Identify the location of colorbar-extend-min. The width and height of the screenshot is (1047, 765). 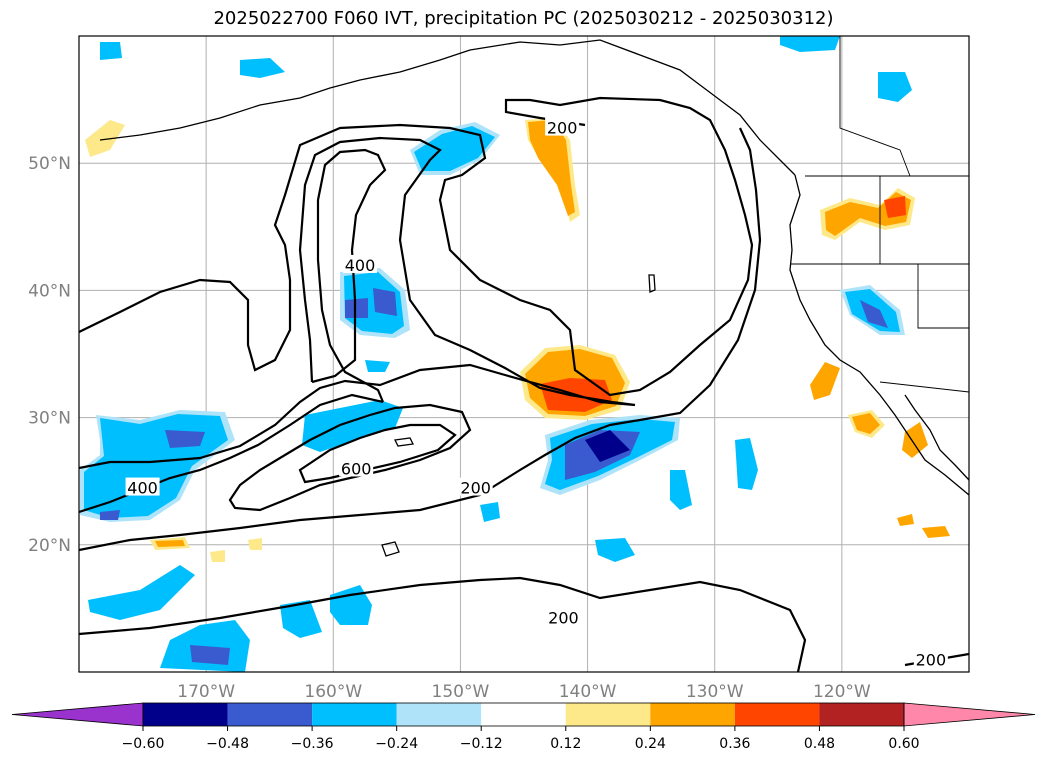
(77, 714).